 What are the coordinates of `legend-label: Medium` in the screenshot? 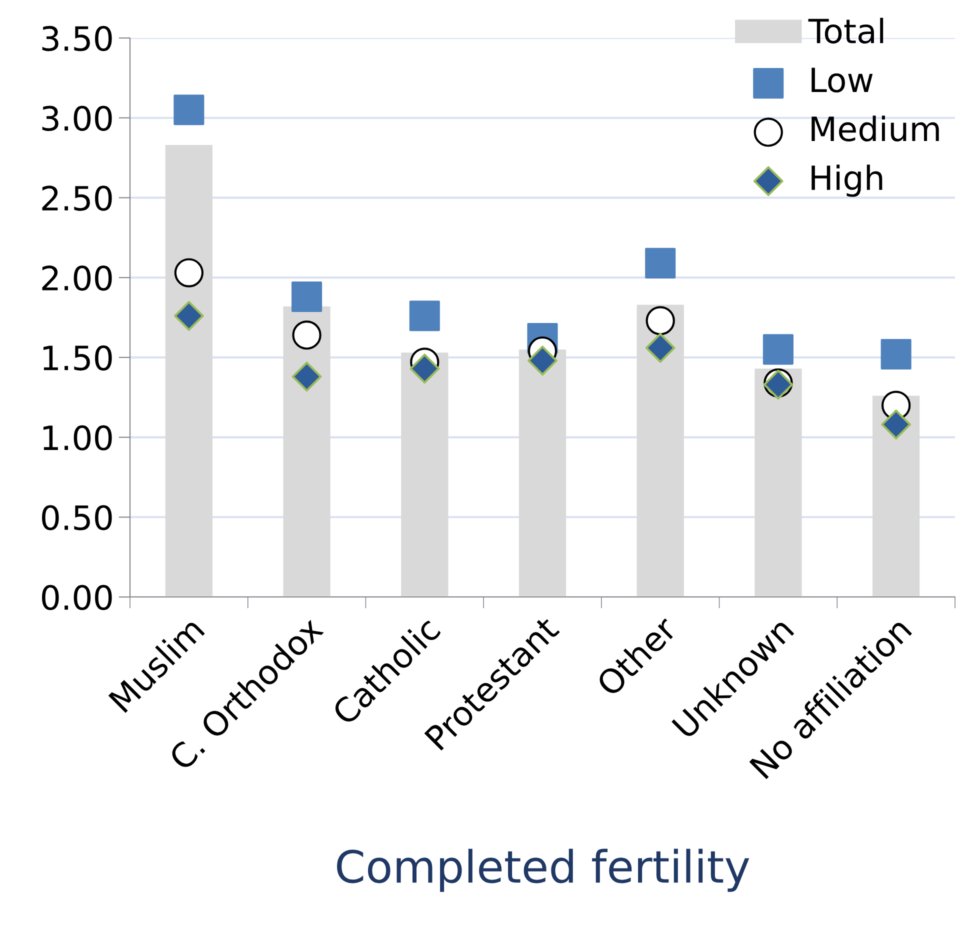 It's located at (875, 129).